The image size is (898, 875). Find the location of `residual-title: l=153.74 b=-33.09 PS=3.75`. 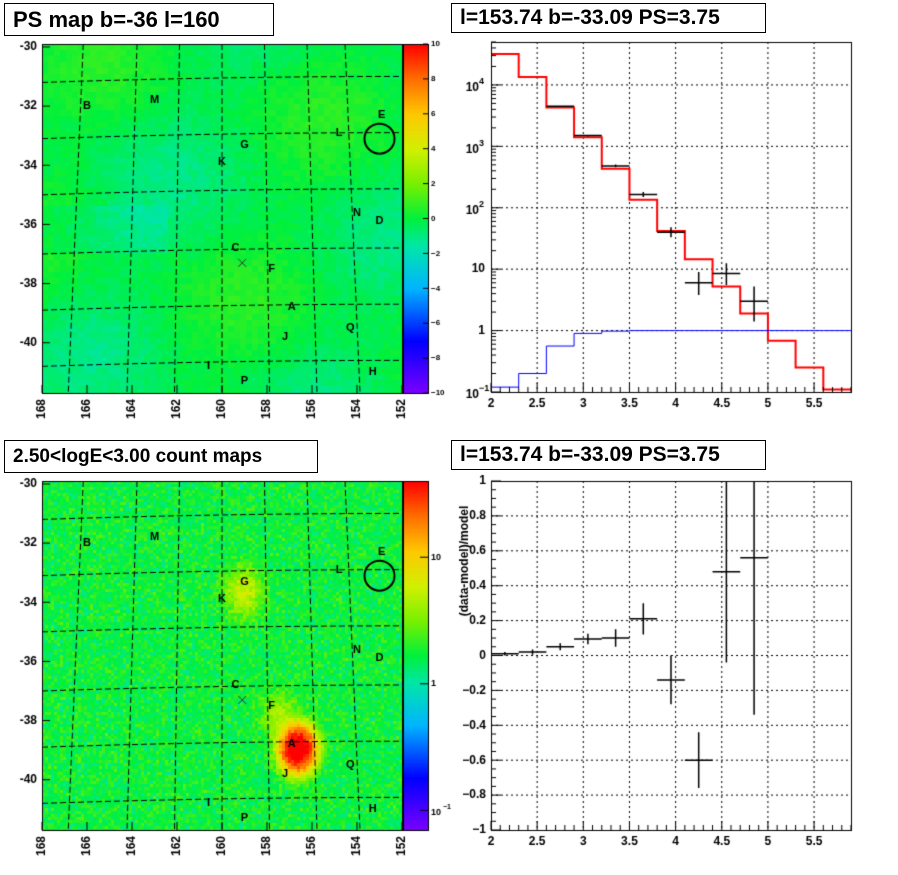

residual-title: l=153.74 b=-33.09 PS=3.75 is located at coordinates (608, 455).